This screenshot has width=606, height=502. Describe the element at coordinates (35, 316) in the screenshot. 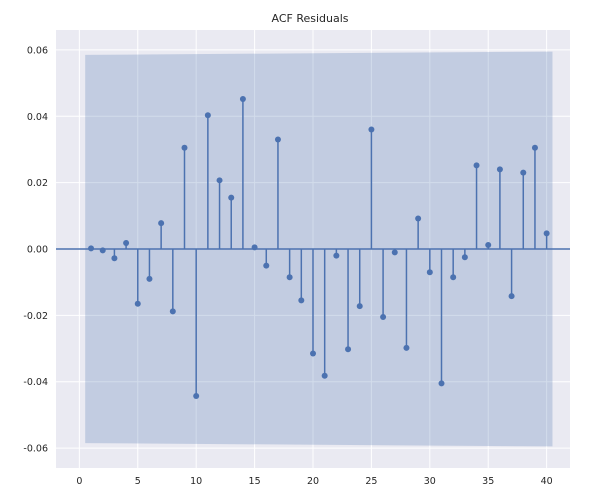

I see `y-tick-label: -0.02` at that location.